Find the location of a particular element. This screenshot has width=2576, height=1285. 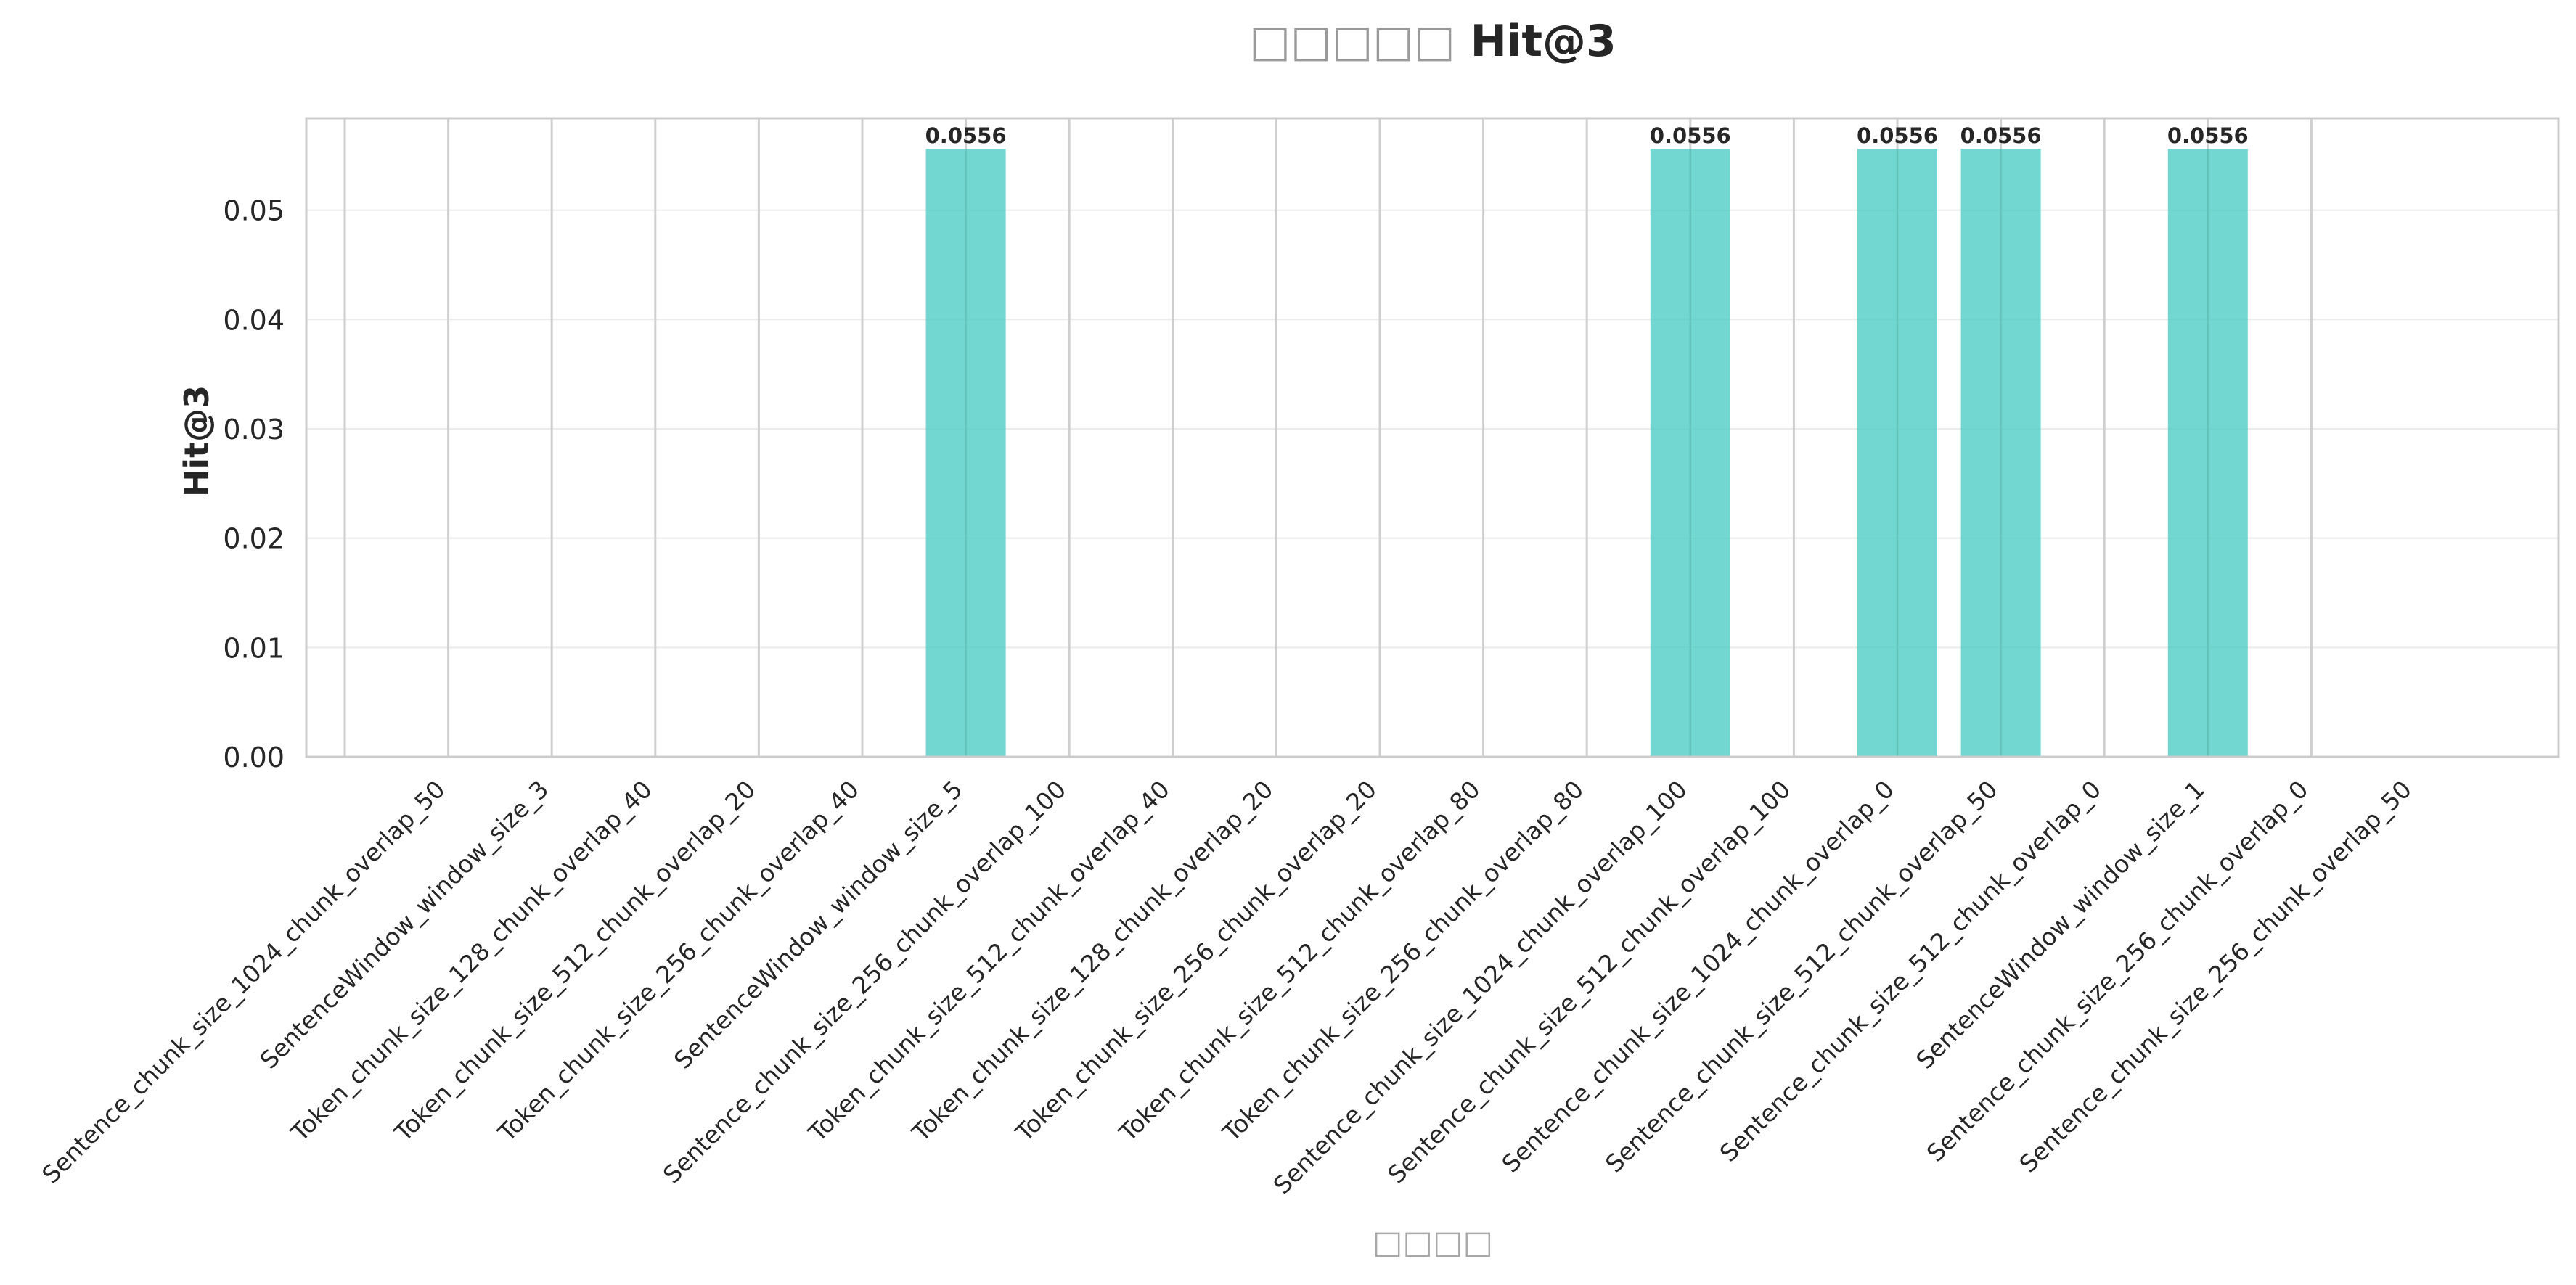

x-axis-title: □□□□ is located at coordinates (1433, 1242).